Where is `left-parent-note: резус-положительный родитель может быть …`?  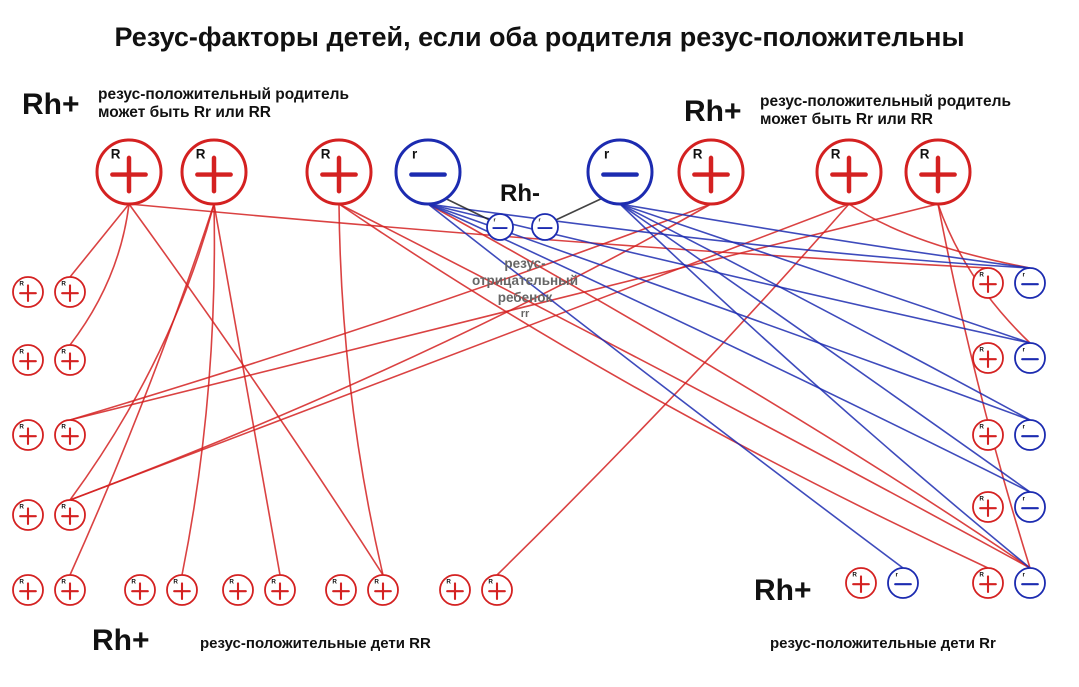
left-parent-note: резус-положительный родитель может быть … is located at coordinates (223, 104).